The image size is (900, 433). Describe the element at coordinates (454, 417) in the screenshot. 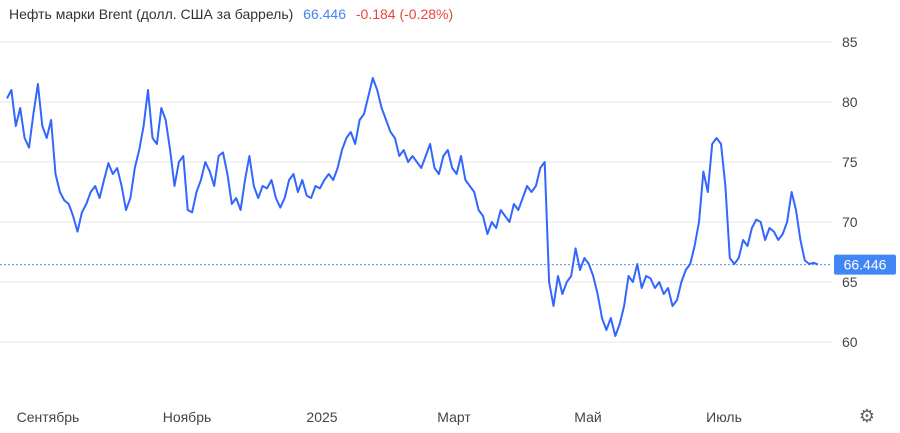

I see `x-tick-label: Март` at that location.